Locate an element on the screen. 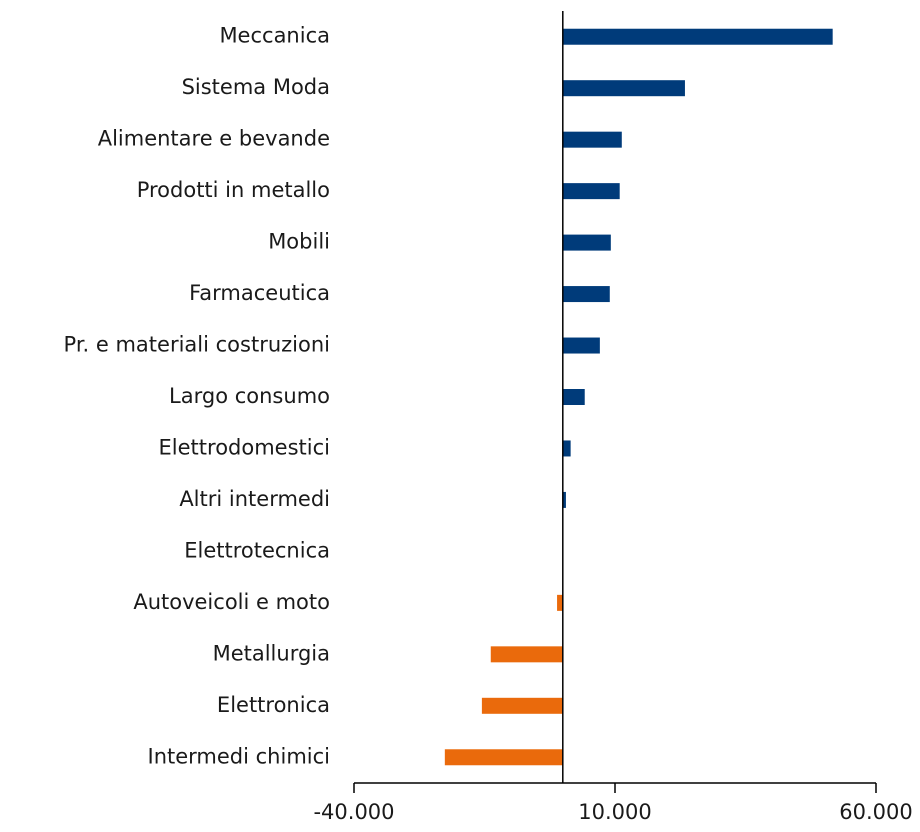  x-tick-label: -40.000 is located at coordinates (353, 812).